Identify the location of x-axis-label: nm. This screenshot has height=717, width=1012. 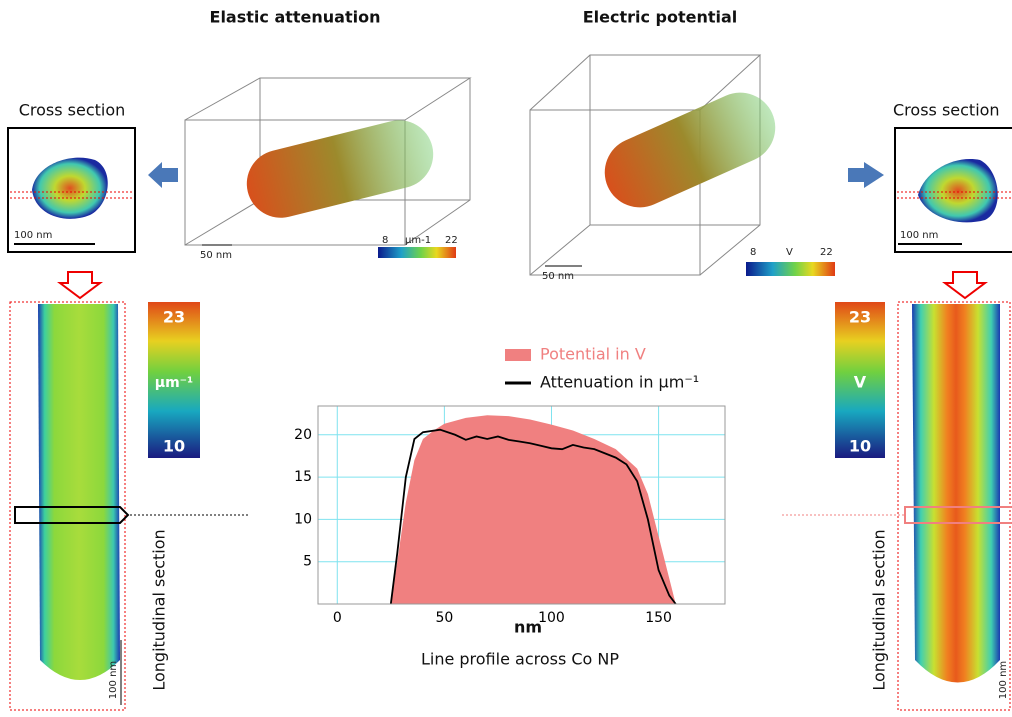
(528, 627).